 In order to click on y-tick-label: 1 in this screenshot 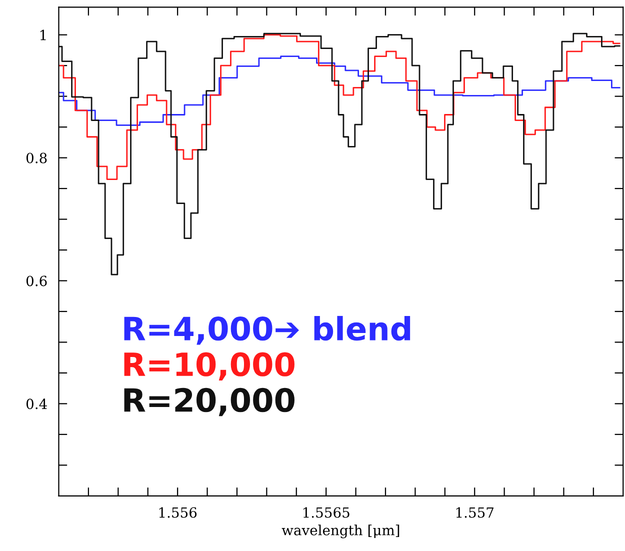, I will do `click(43, 35)`.